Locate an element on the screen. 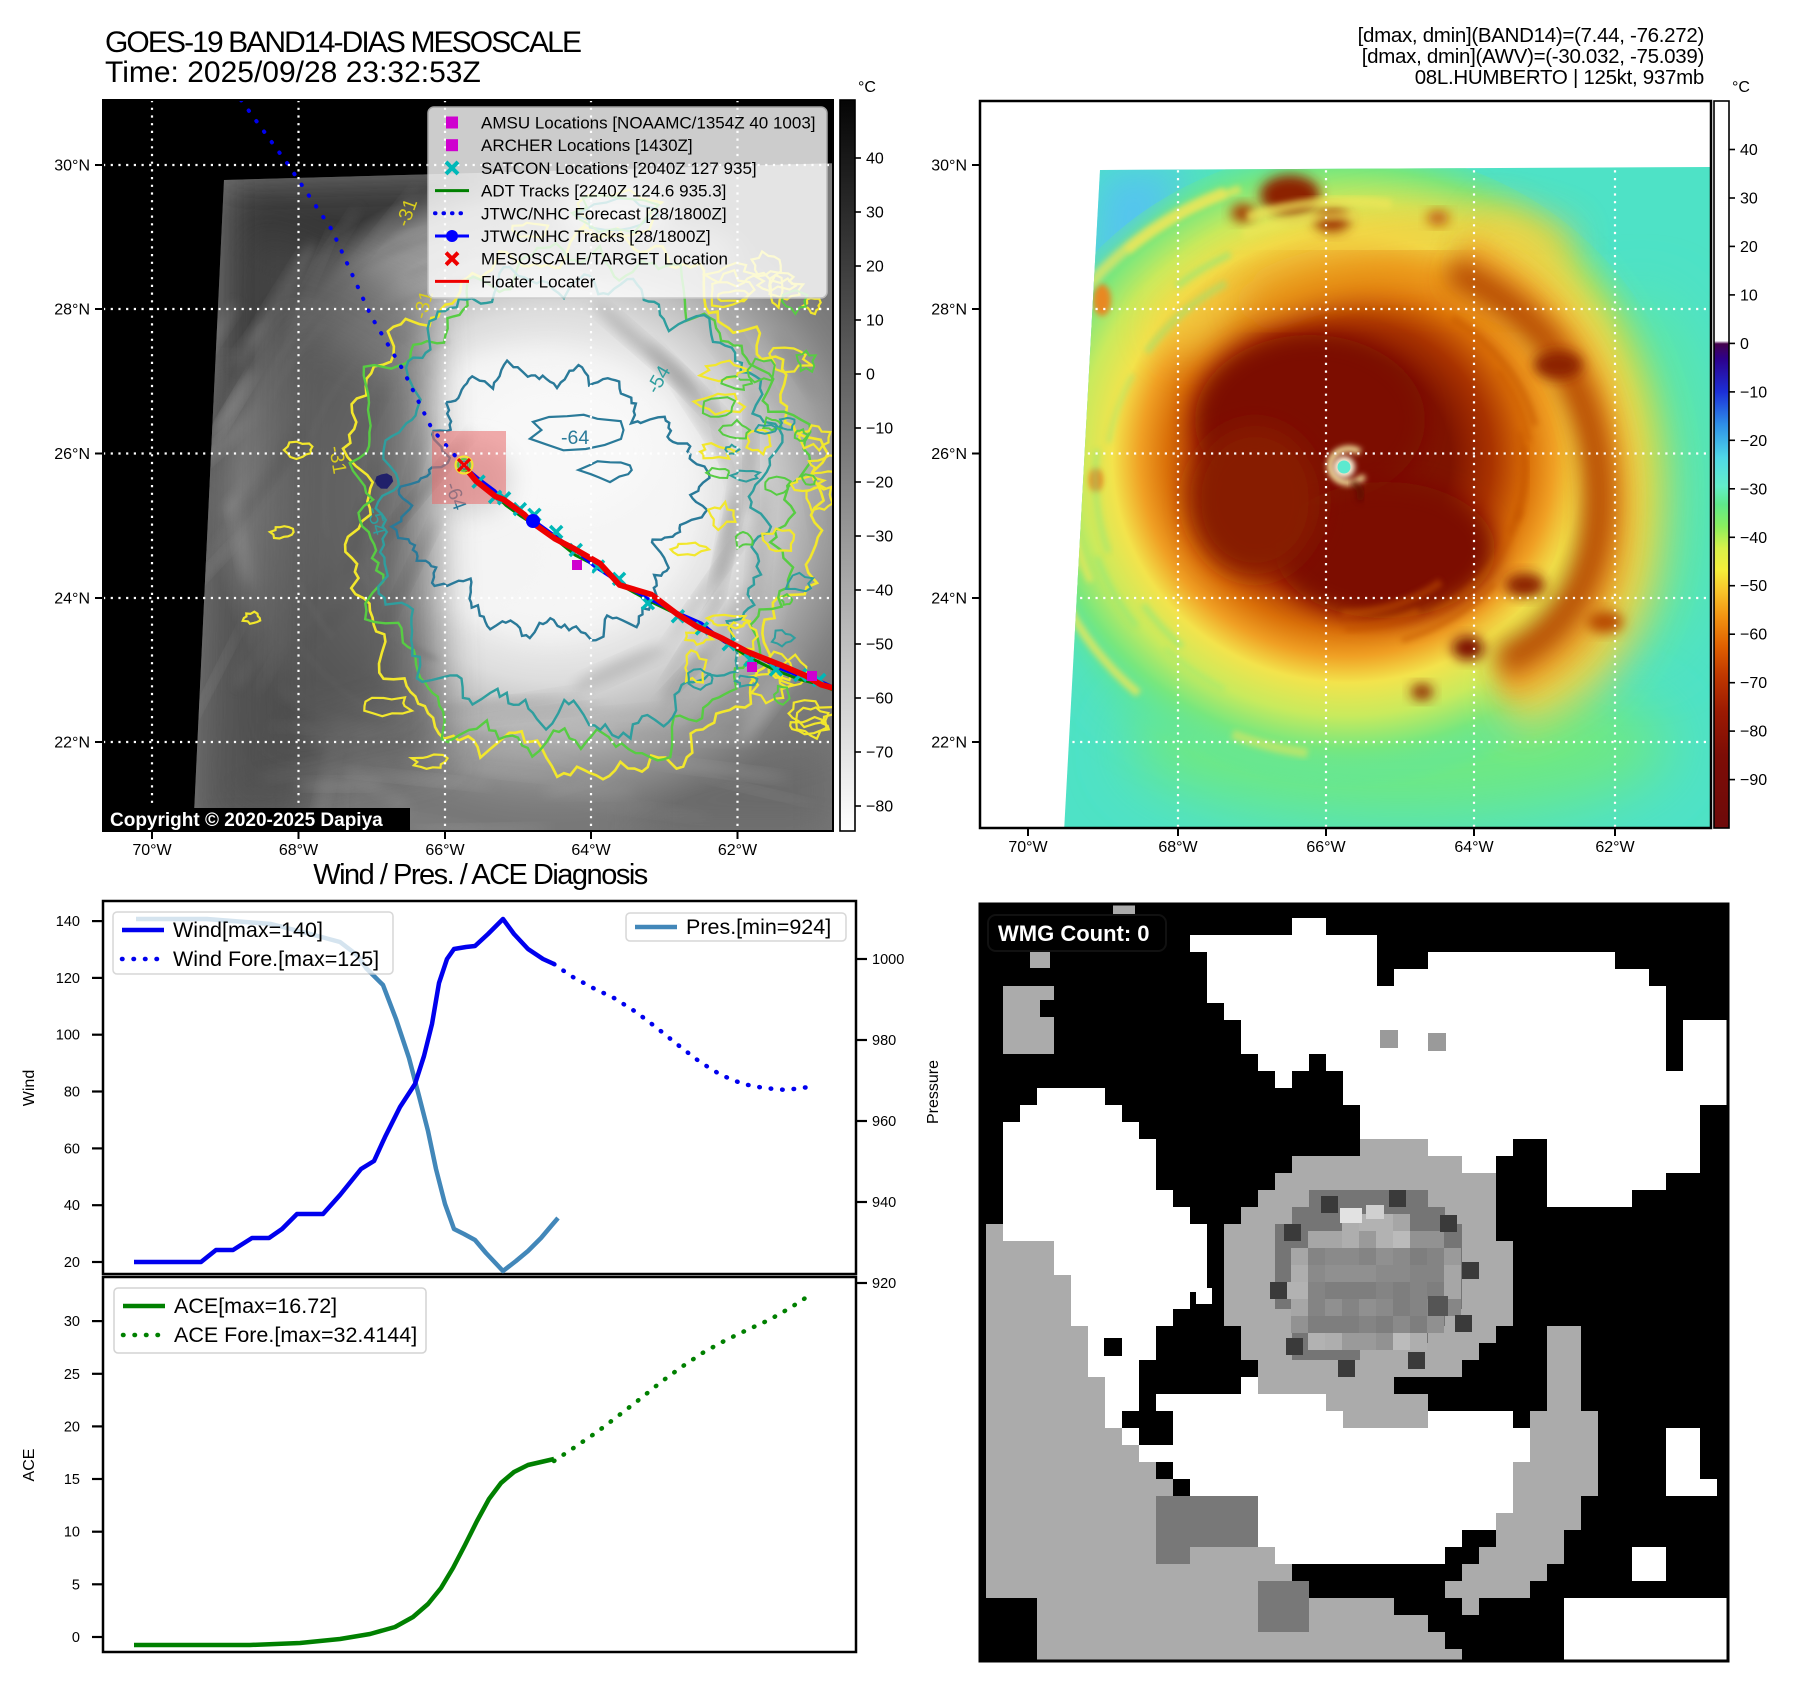 The height and width of the screenshot is (1695, 1797). svg-text: Wind Fore.[max=125] is located at coordinates (276, 959).